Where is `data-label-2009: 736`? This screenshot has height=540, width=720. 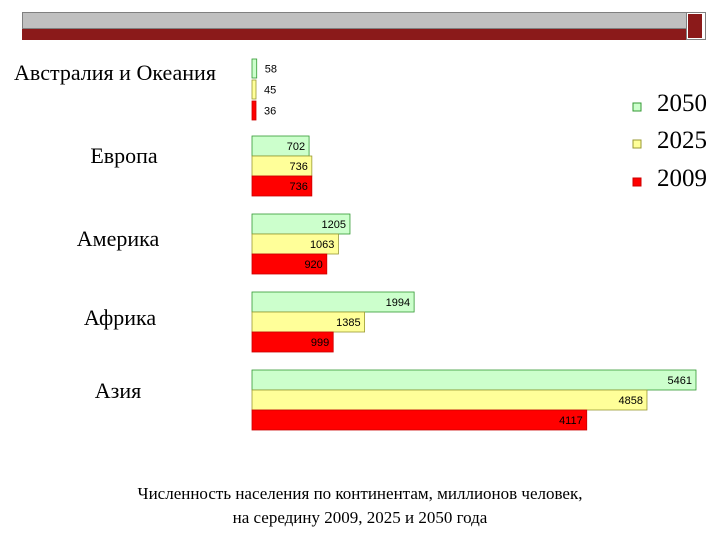
data-label-2009: 736 is located at coordinates (298, 187).